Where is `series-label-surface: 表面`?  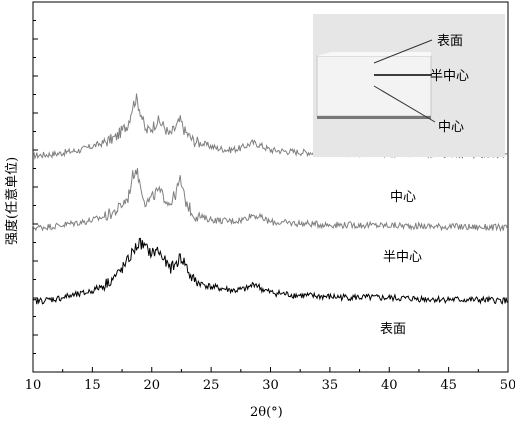 series-label-surface: 表面 is located at coordinates (393, 329).